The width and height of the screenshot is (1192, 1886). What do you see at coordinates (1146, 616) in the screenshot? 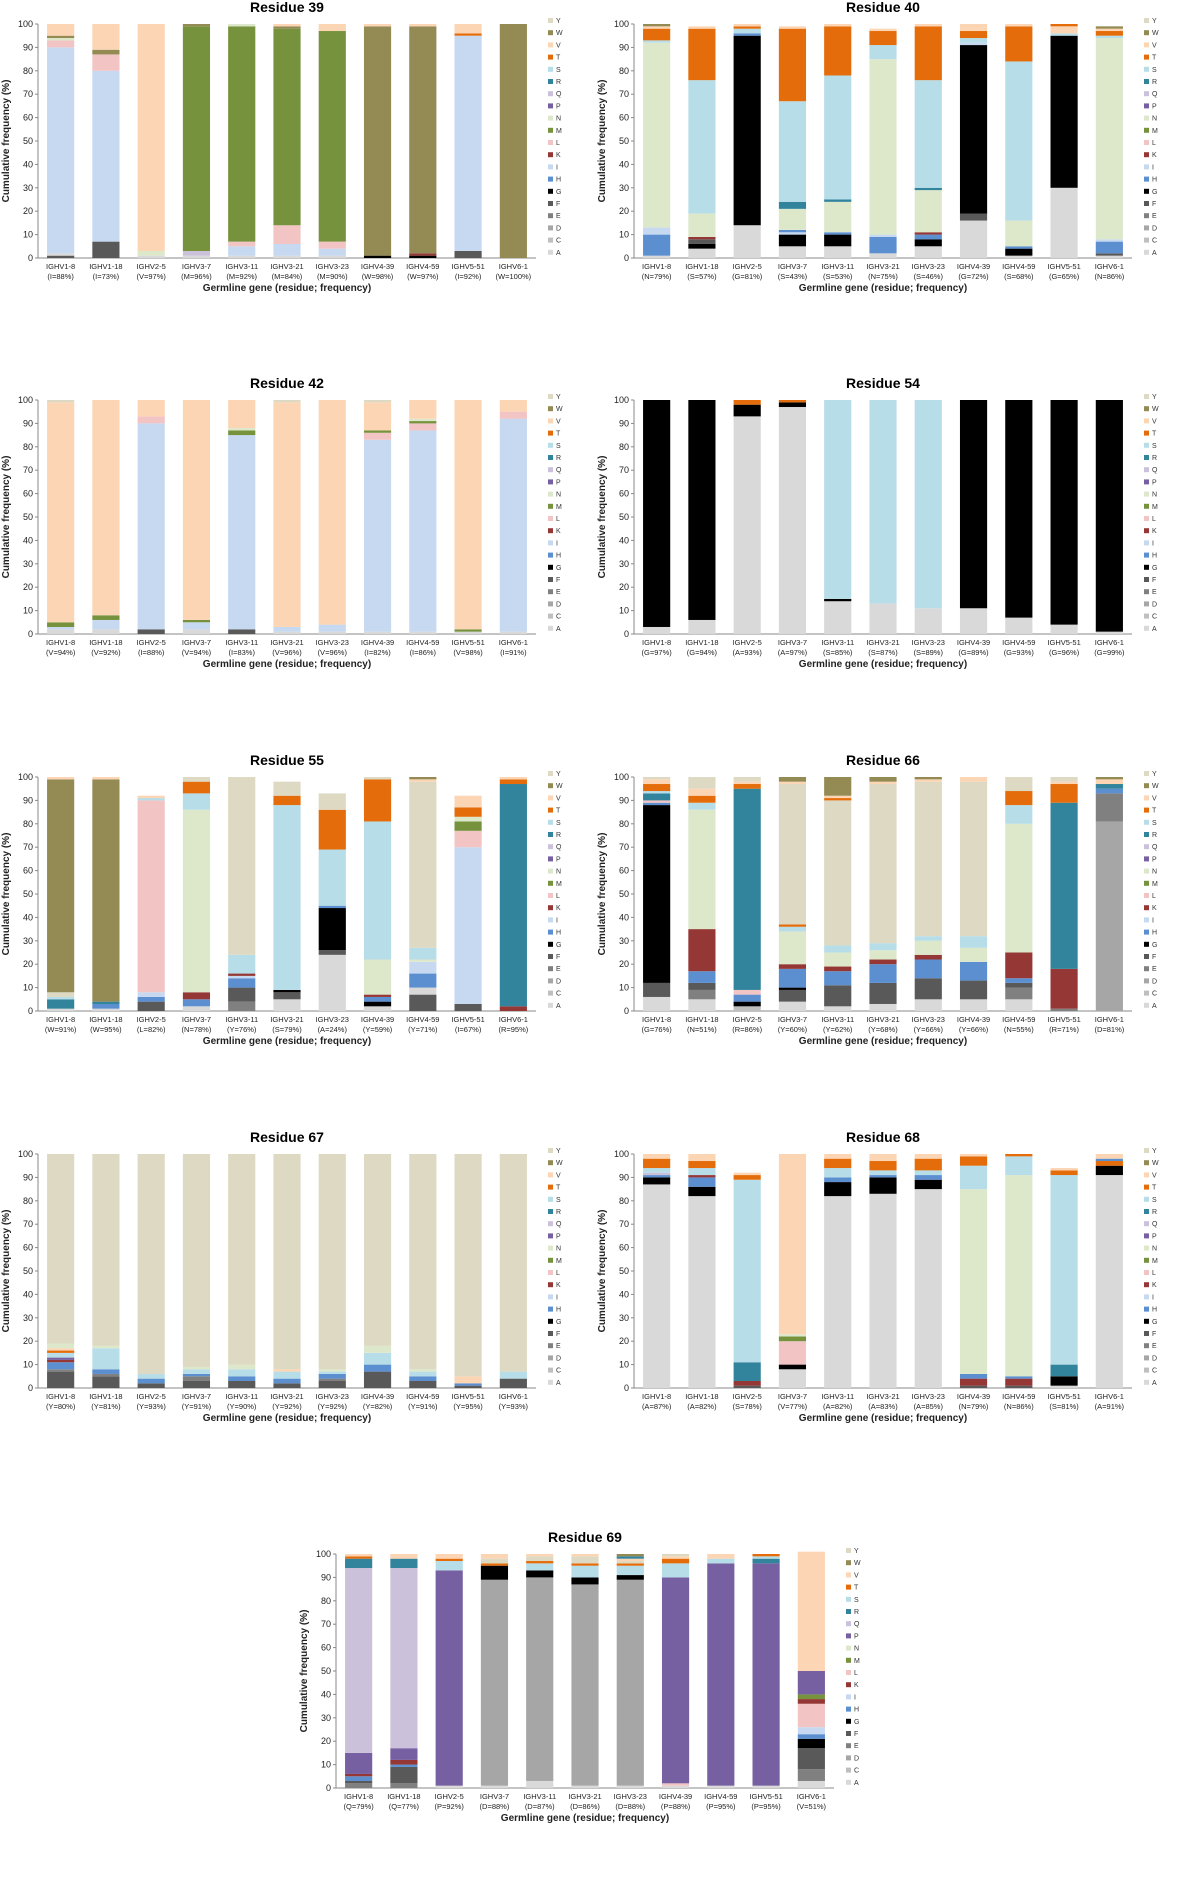
I see `legend-swatch-C` at bounding box center [1146, 616].